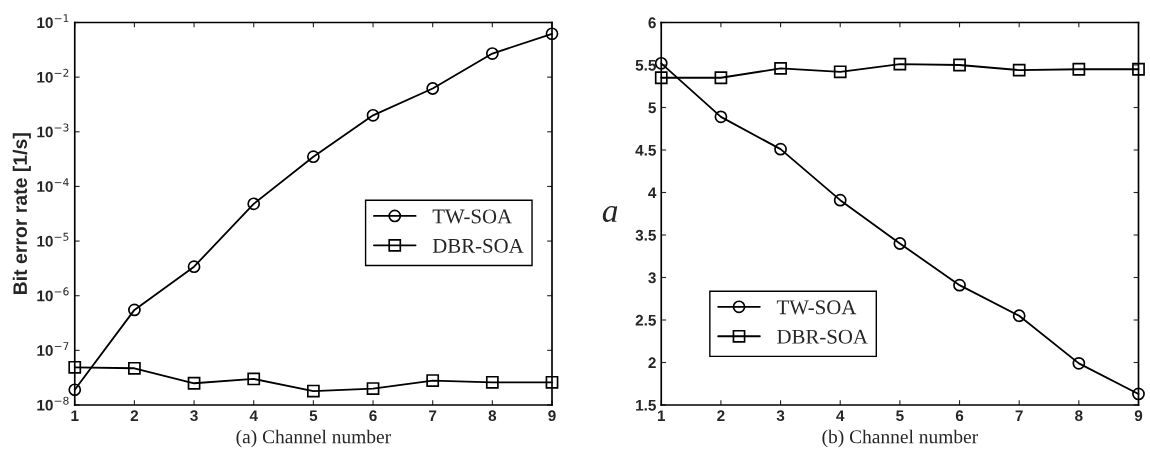 The image size is (1150, 450). What do you see at coordinates (652, 23) in the screenshot?
I see `y-tick-label: 6` at bounding box center [652, 23].